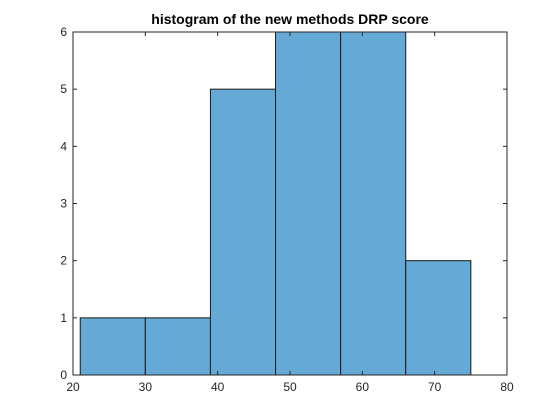 The image size is (560, 420). What do you see at coordinates (507, 387) in the screenshot?
I see `x-tick-label: 80` at bounding box center [507, 387].